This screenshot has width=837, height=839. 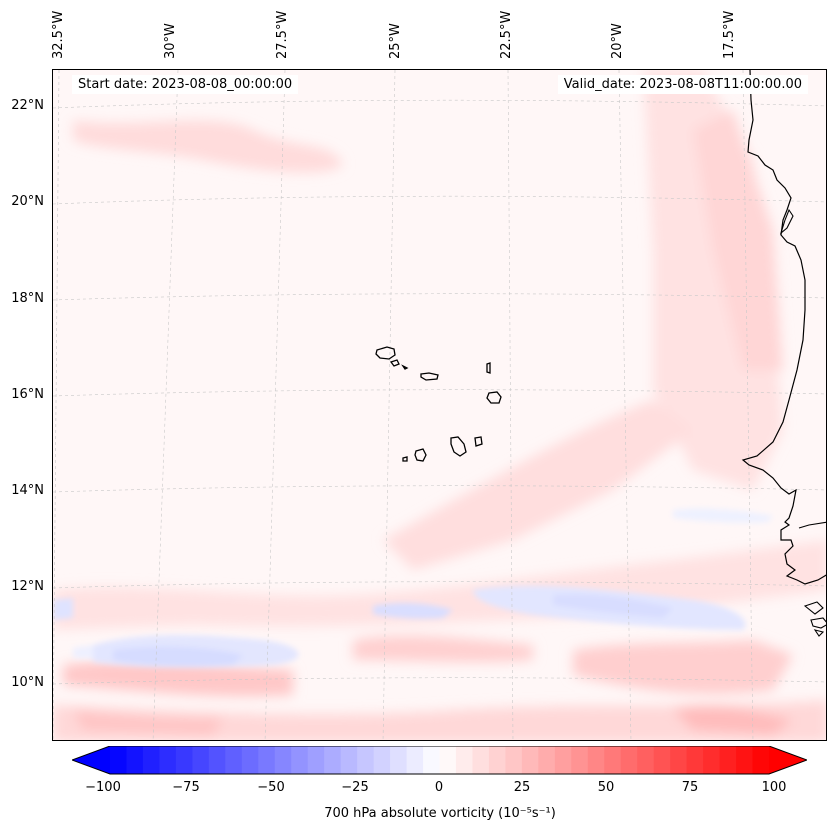 What do you see at coordinates (170, 41) in the screenshot?
I see `lon-label: 30°W` at bounding box center [170, 41].